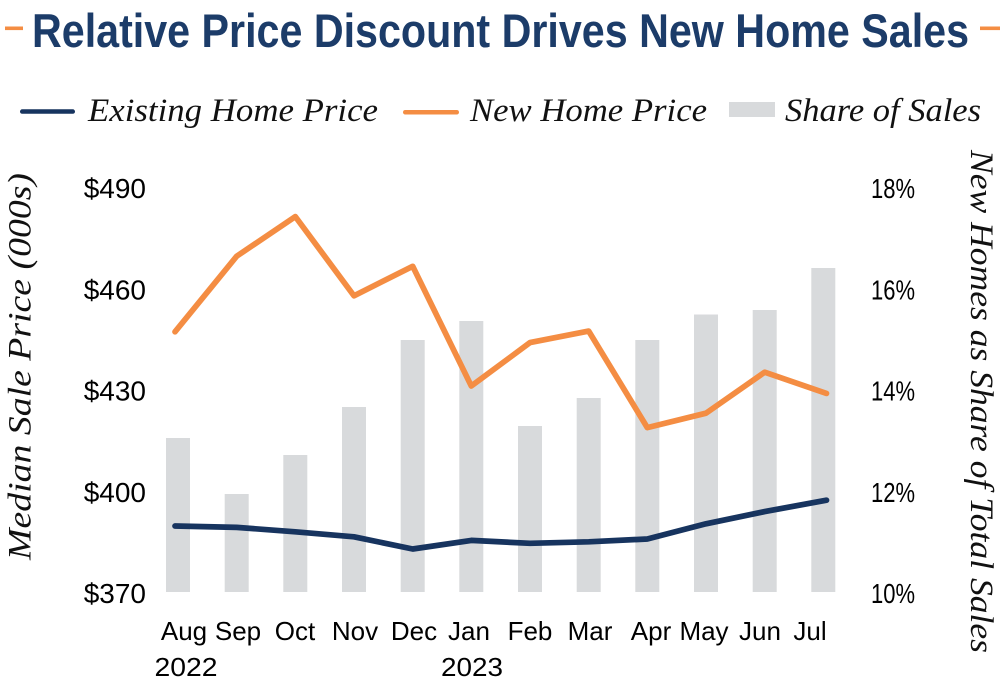 The width and height of the screenshot is (1000, 683). What do you see at coordinates (760, 631) in the screenshot?
I see `svg-text: Jun` at bounding box center [760, 631].